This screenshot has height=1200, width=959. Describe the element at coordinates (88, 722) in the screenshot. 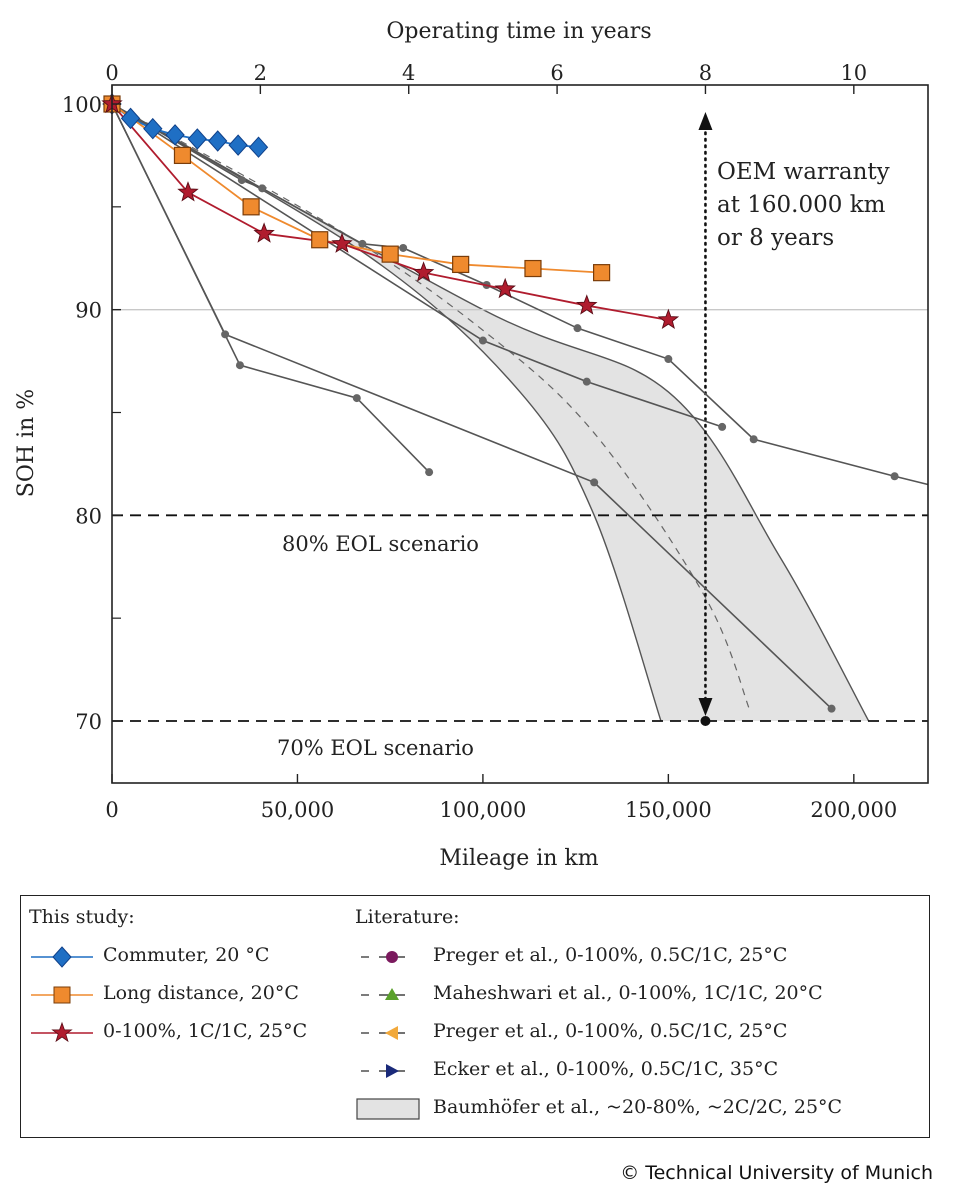

I see `y-tick-label: 70` at that location.